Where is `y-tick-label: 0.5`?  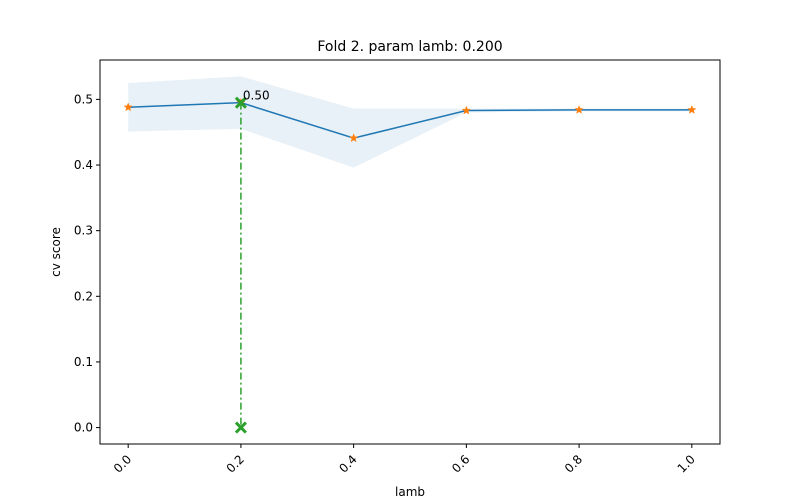
y-tick-label: 0.5 is located at coordinates (83, 99).